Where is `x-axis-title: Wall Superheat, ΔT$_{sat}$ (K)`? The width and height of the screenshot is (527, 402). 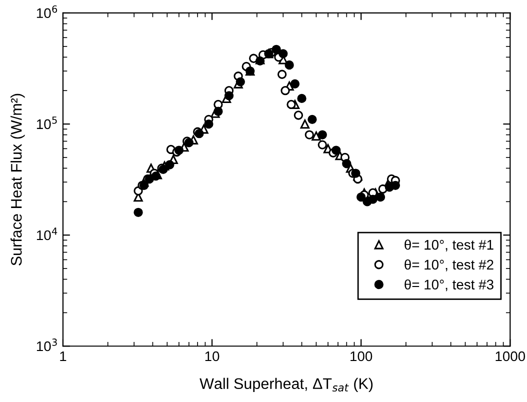 x-axis-title: Wall Superheat, ΔT$_{sat}$ (K) is located at coordinates (286, 385).